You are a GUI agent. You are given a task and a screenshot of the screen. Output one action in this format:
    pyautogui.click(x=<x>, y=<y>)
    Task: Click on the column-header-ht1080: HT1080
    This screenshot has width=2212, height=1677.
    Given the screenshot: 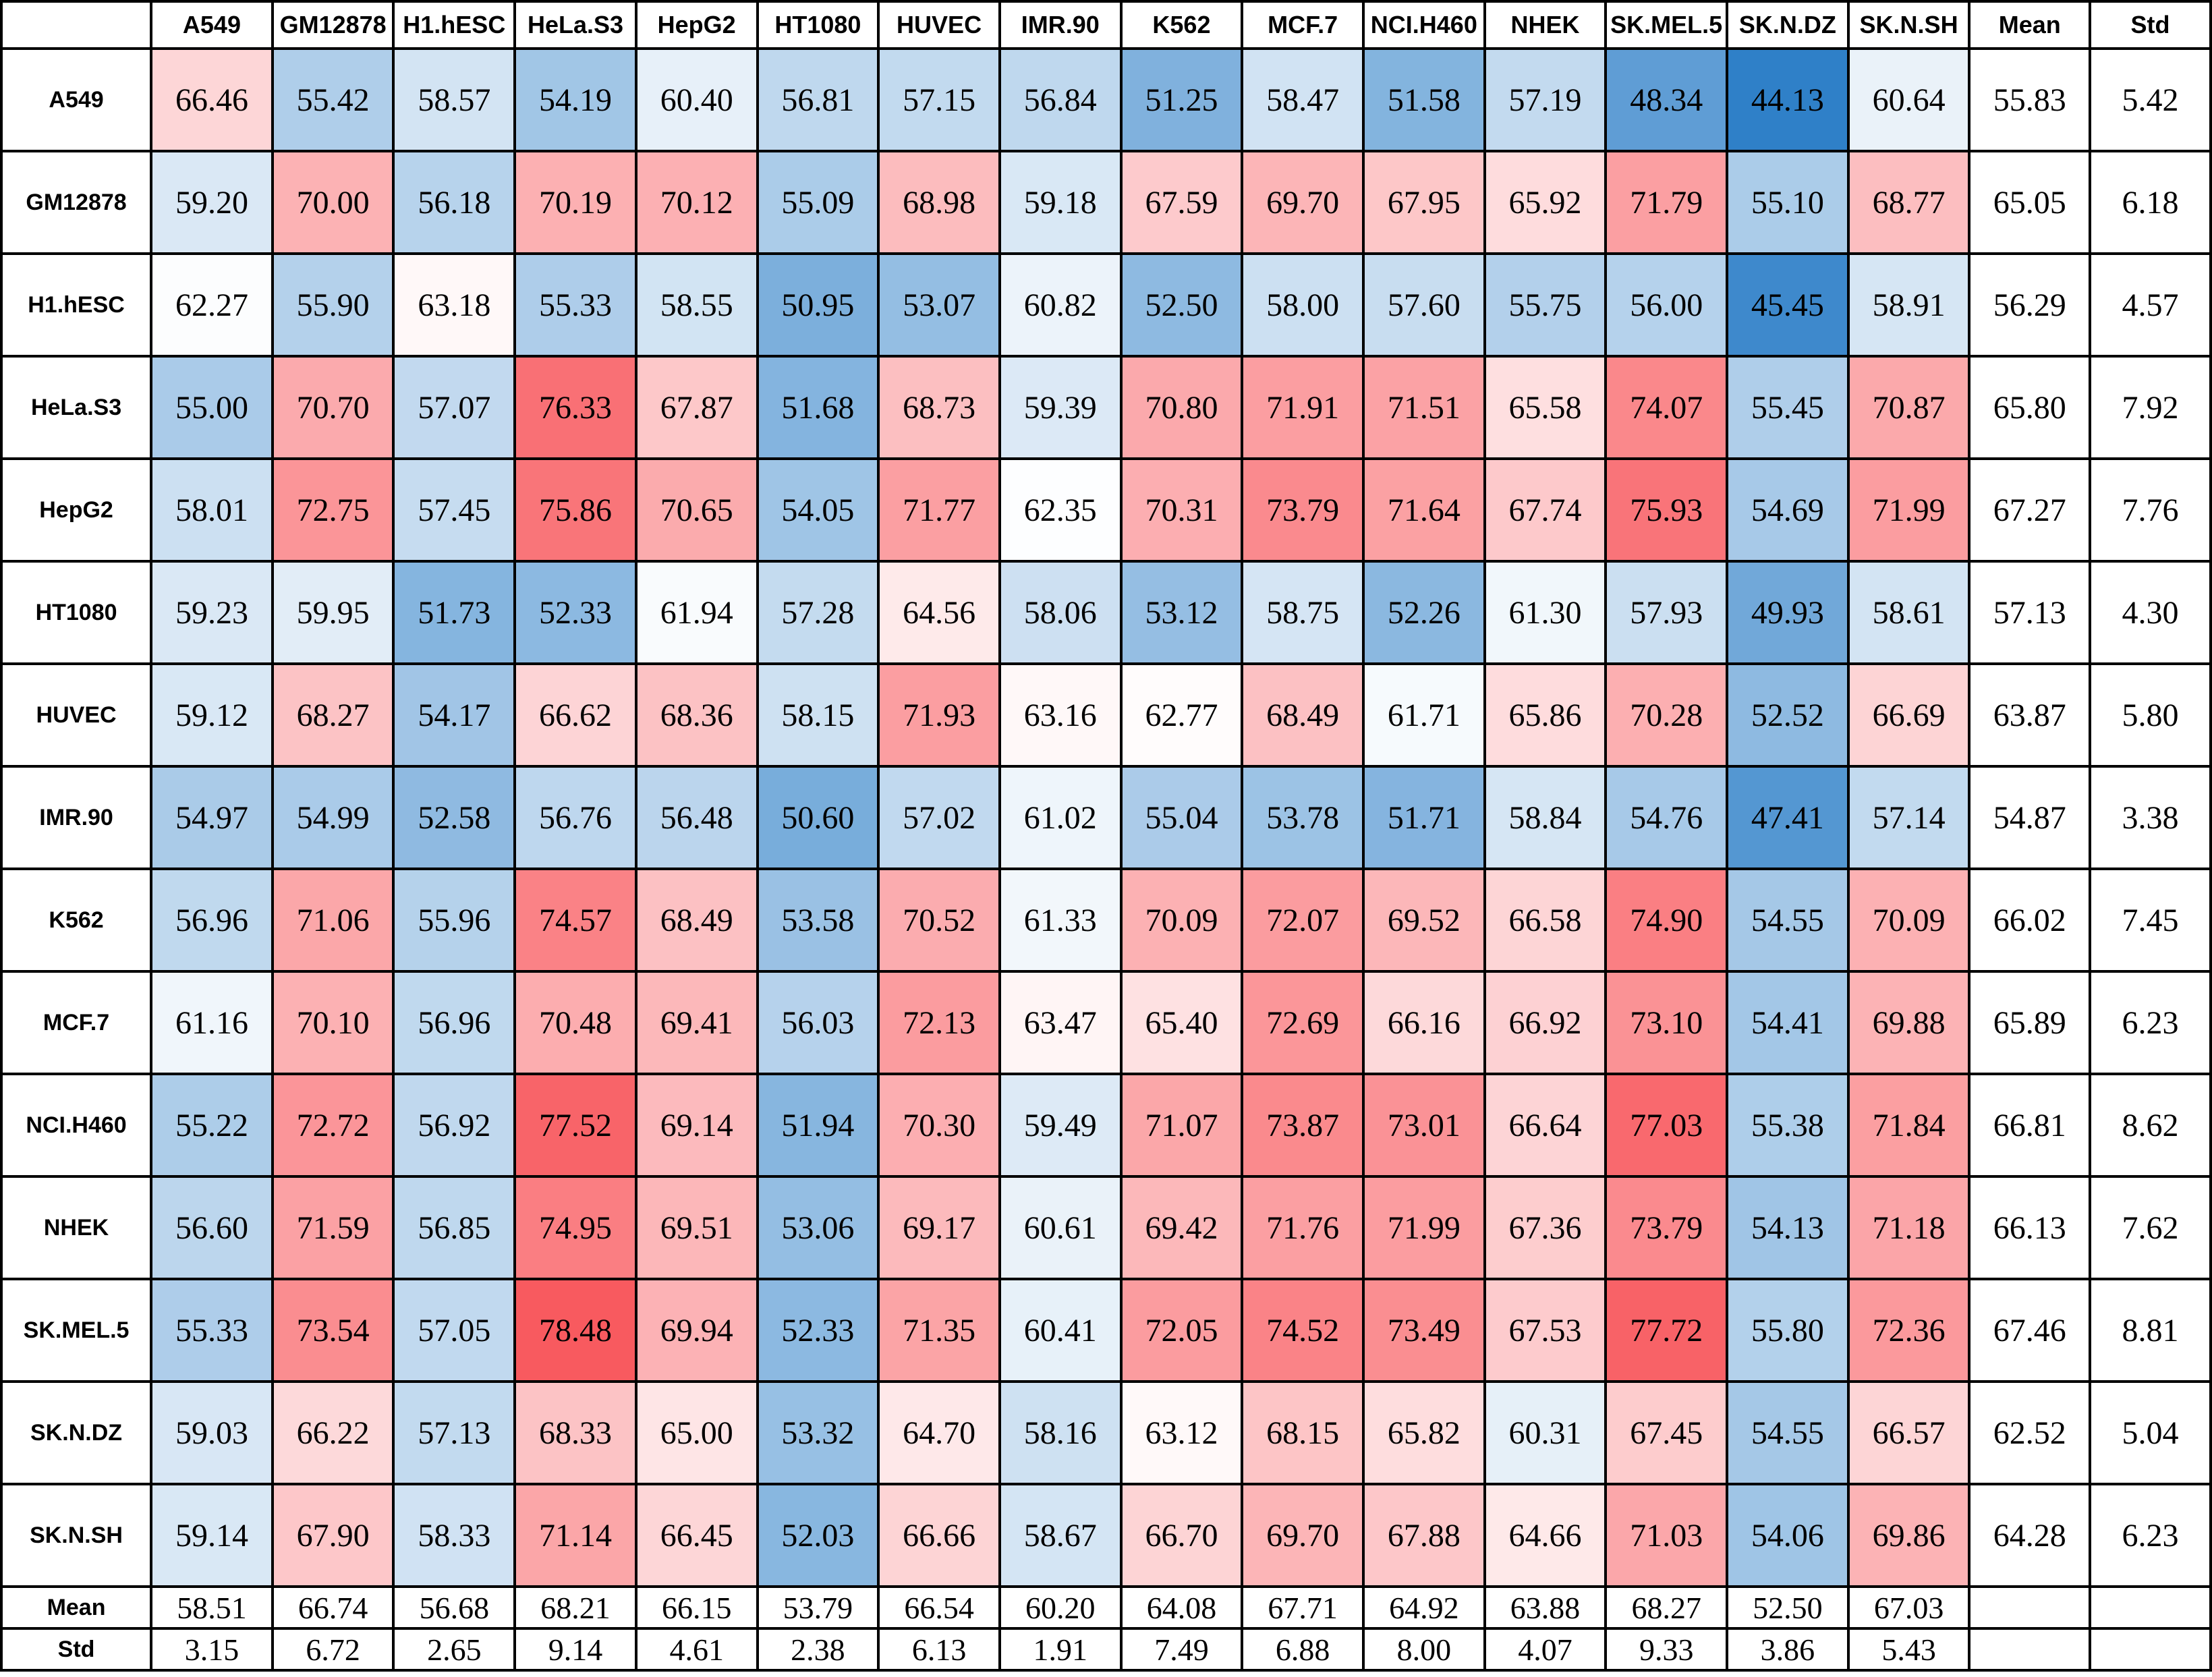 What is the action you would take?
    pyautogui.click(x=818, y=25)
    